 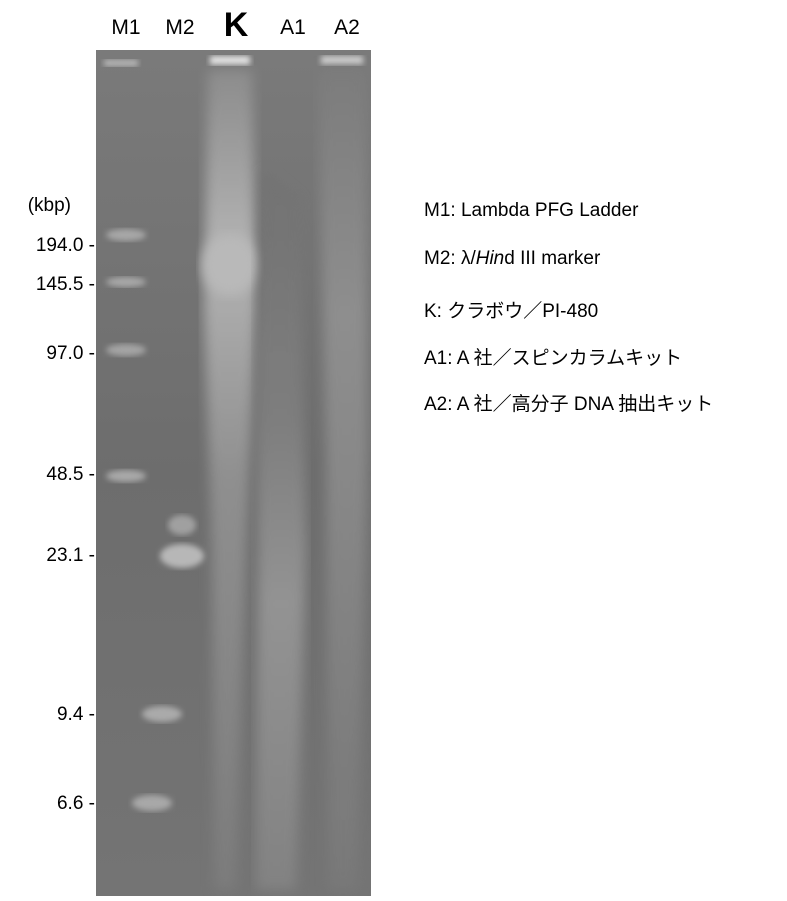 What do you see at coordinates (236, 25) in the screenshot?
I see `lane-label-k: K` at bounding box center [236, 25].